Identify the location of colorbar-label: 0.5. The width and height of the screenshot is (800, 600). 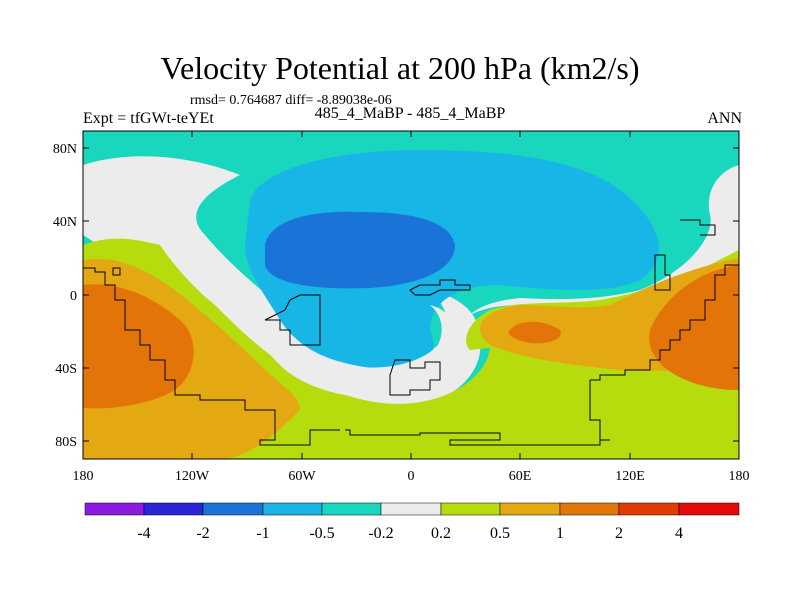
(500, 533).